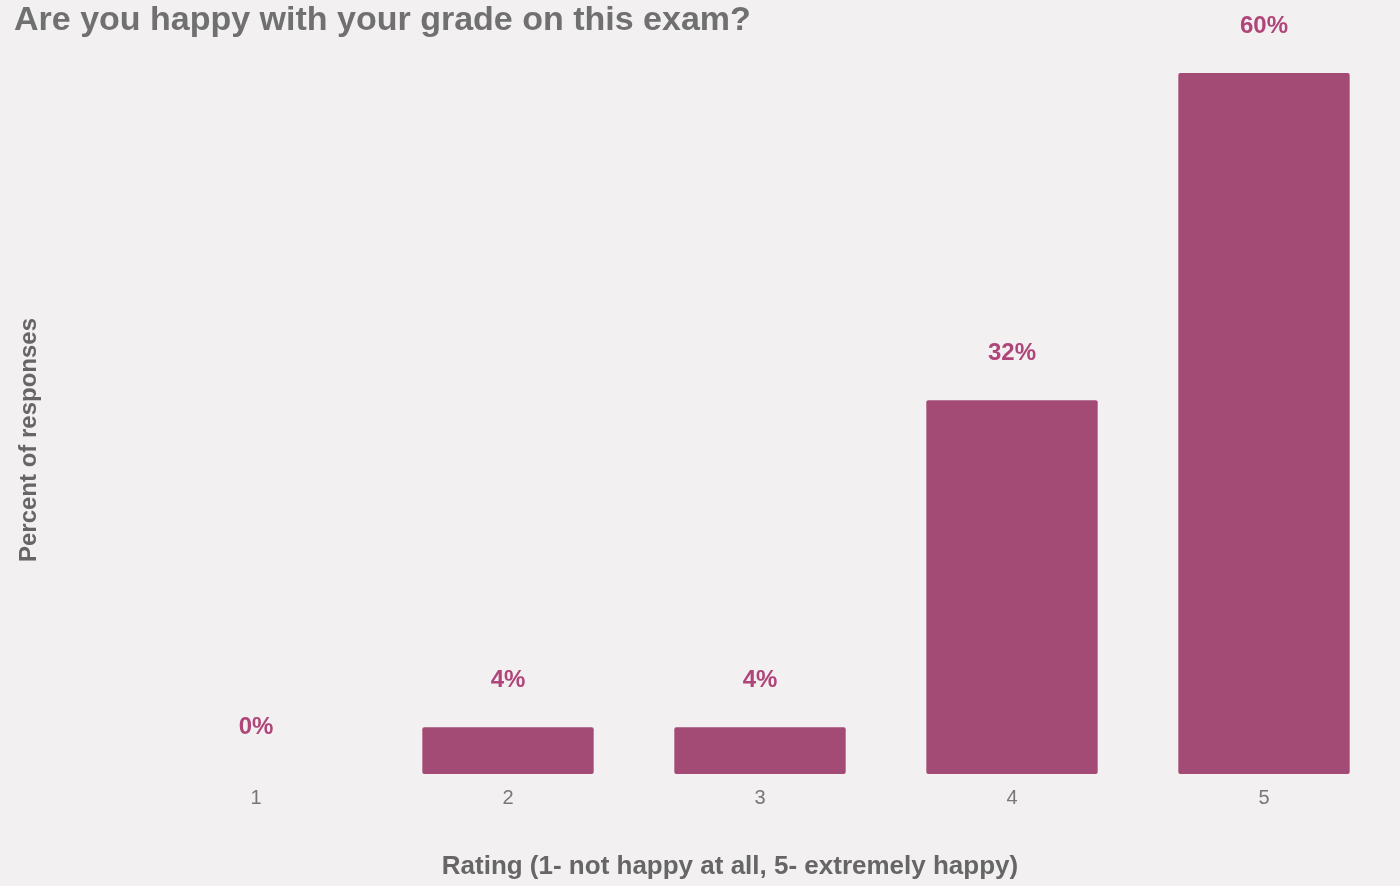 The height and width of the screenshot is (886, 1400). I want to click on x-tick-label: 3, so click(760, 797).